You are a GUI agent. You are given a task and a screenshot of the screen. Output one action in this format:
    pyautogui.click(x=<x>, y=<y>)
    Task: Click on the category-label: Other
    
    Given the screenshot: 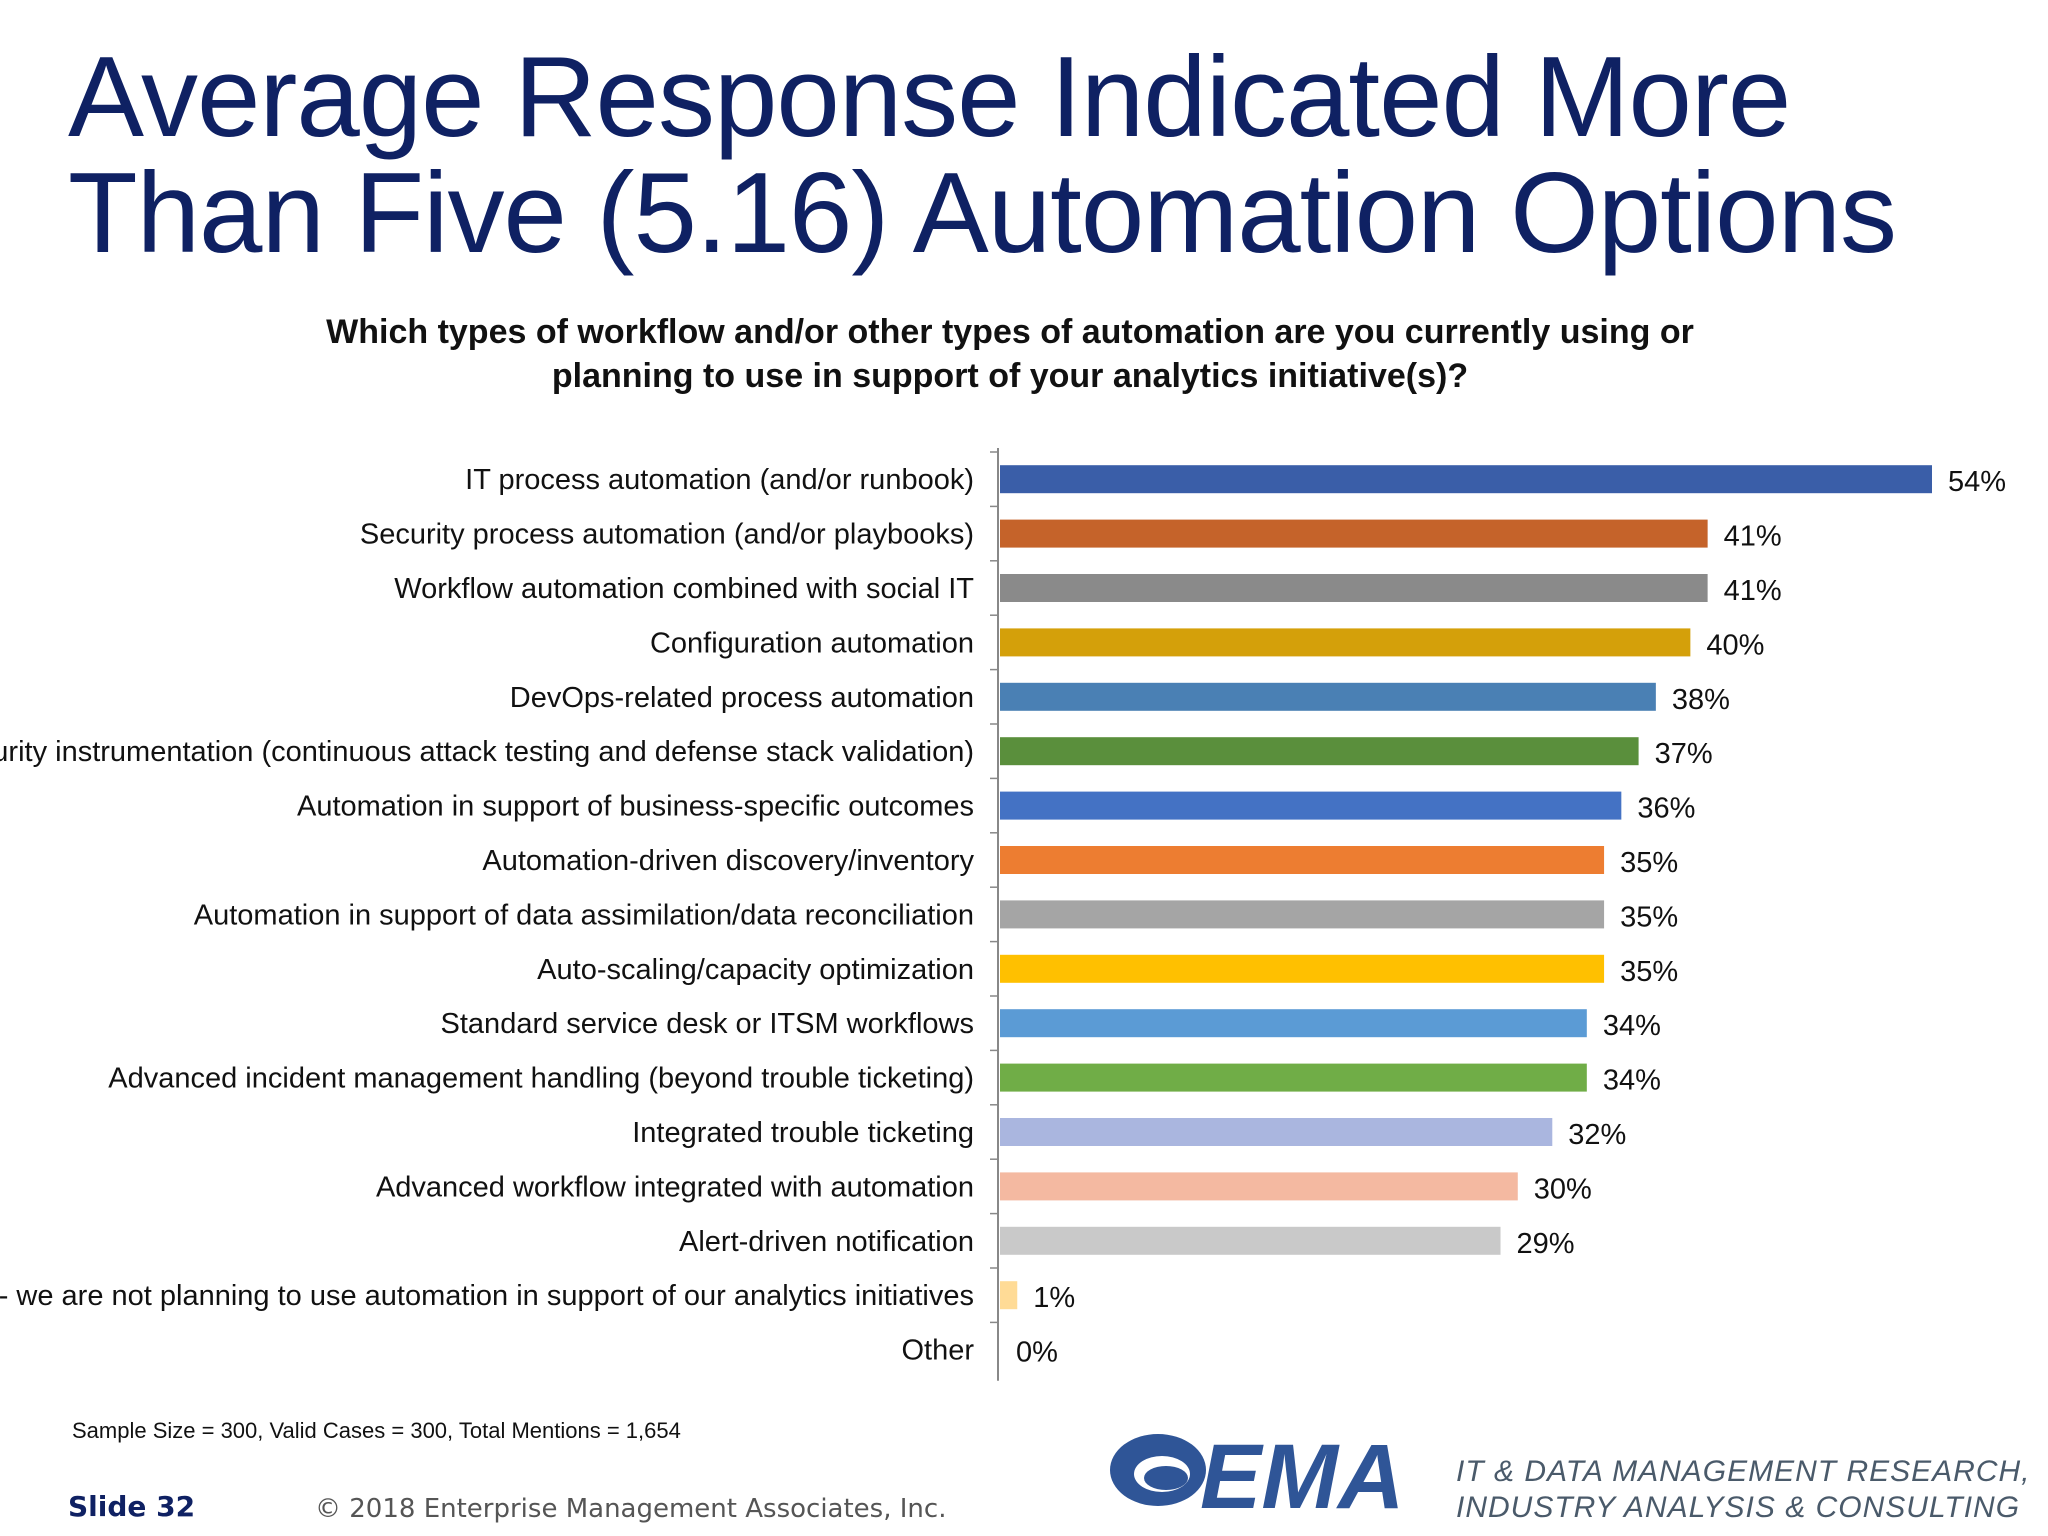 What is the action you would take?
    pyautogui.click(x=937, y=1351)
    